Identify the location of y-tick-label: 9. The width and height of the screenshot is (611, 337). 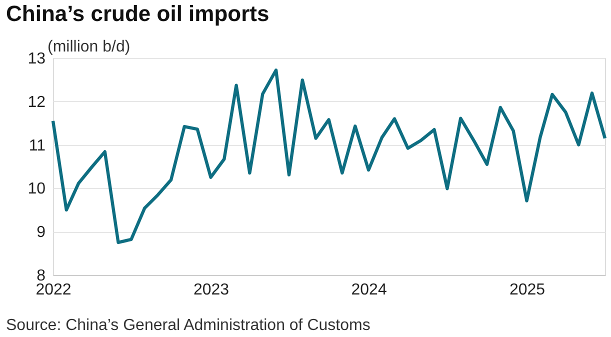
(41, 233).